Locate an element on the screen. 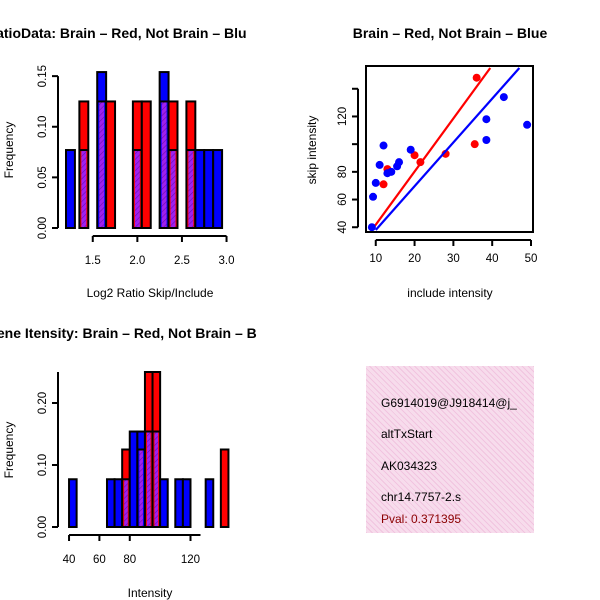 This screenshot has height=600, width=600. x-tick-label: 1.5 is located at coordinates (93, 261).